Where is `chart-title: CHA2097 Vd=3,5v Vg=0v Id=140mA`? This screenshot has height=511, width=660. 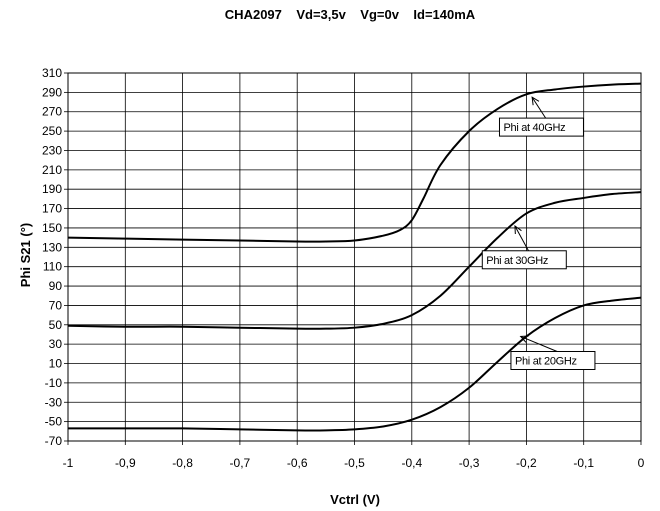 chart-title: CHA2097 Vd=3,5v Vg=0v Id=140mA is located at coordinates (350, 14).